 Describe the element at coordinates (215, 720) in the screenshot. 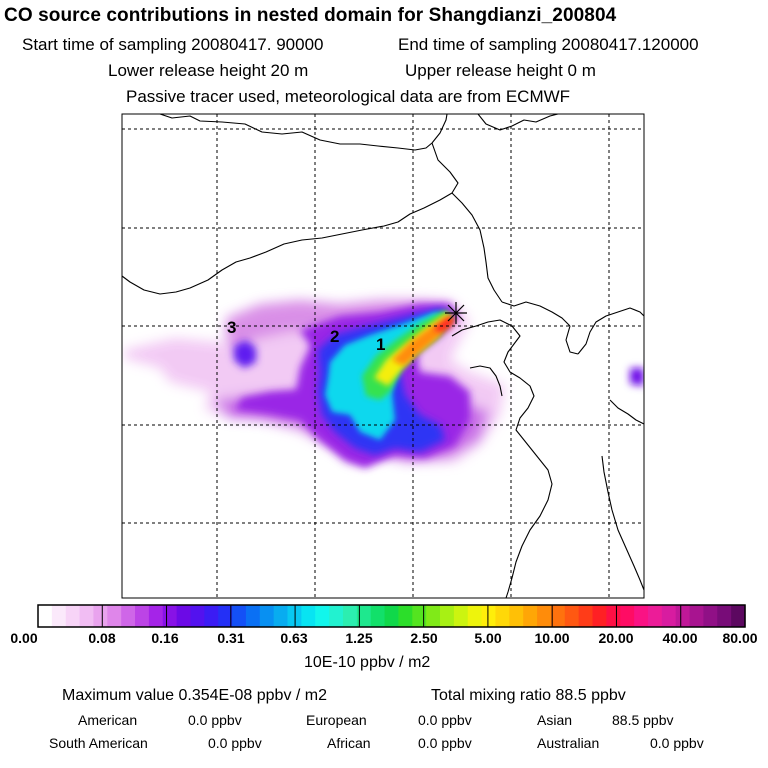

I see `region-value-american: 0.0 ppbv` at that location.